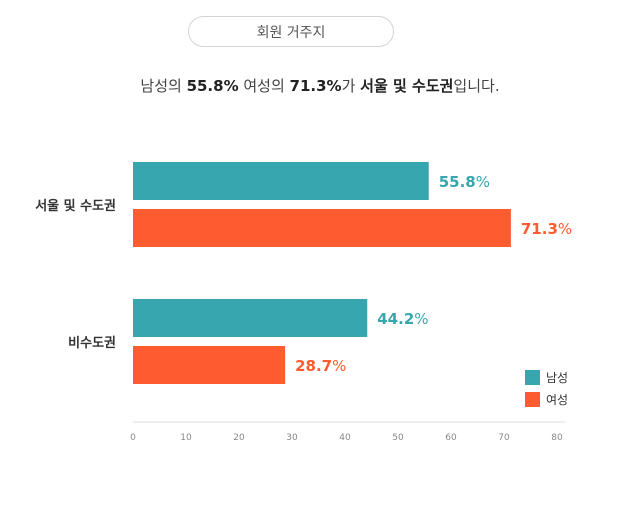  What do you see at coordinates (292, 438) in the screenshot?
I see `x-tick-label: 30` at bounding box center [292, 438].